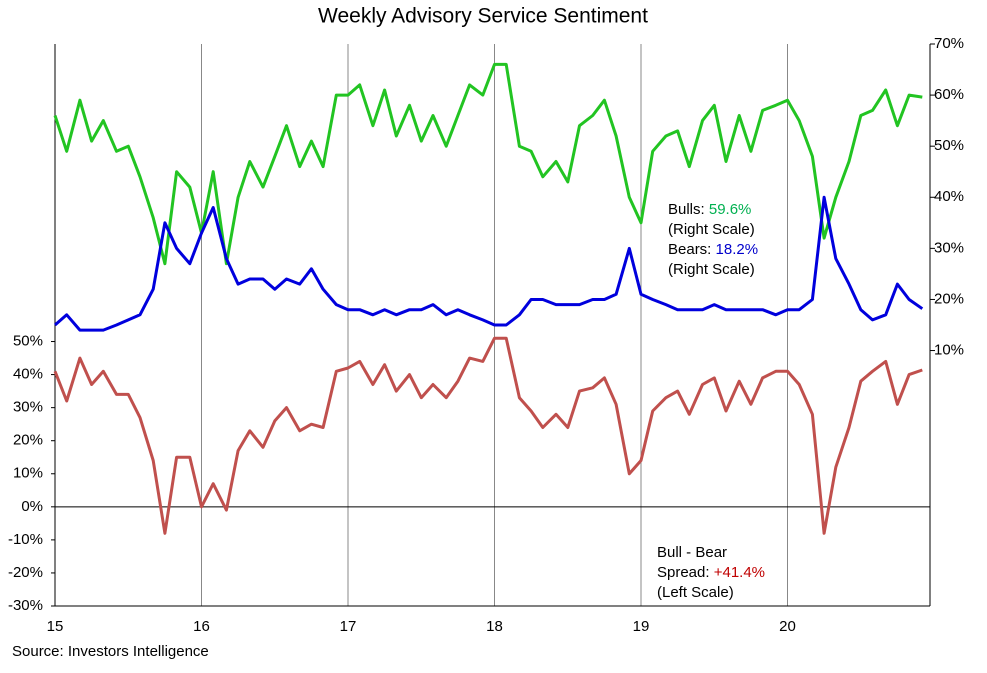 This screenshot has height=673, width=987. What do you see at coordinates (25, 605) in the screenshot?
I see `y-tick-label: -30%` at bounding box center [25, 605].